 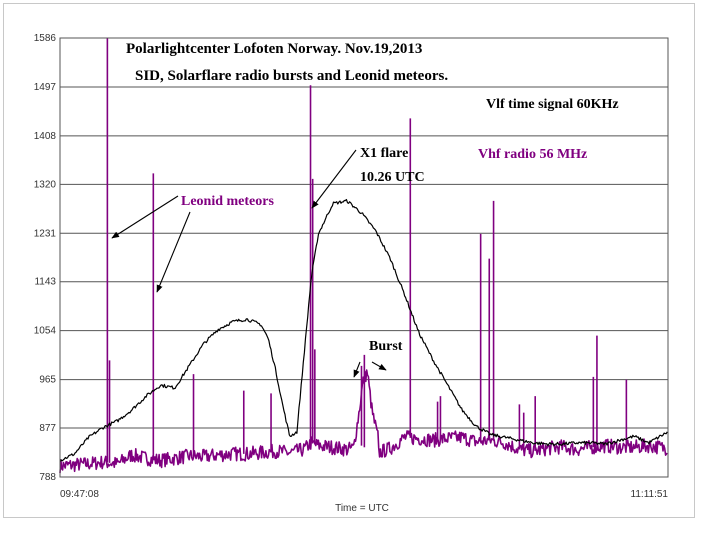 What do you see at coordinates (45, 184) in the screenshot?
I see `y-tick-label: 1320` at bounding box center [45, 184].